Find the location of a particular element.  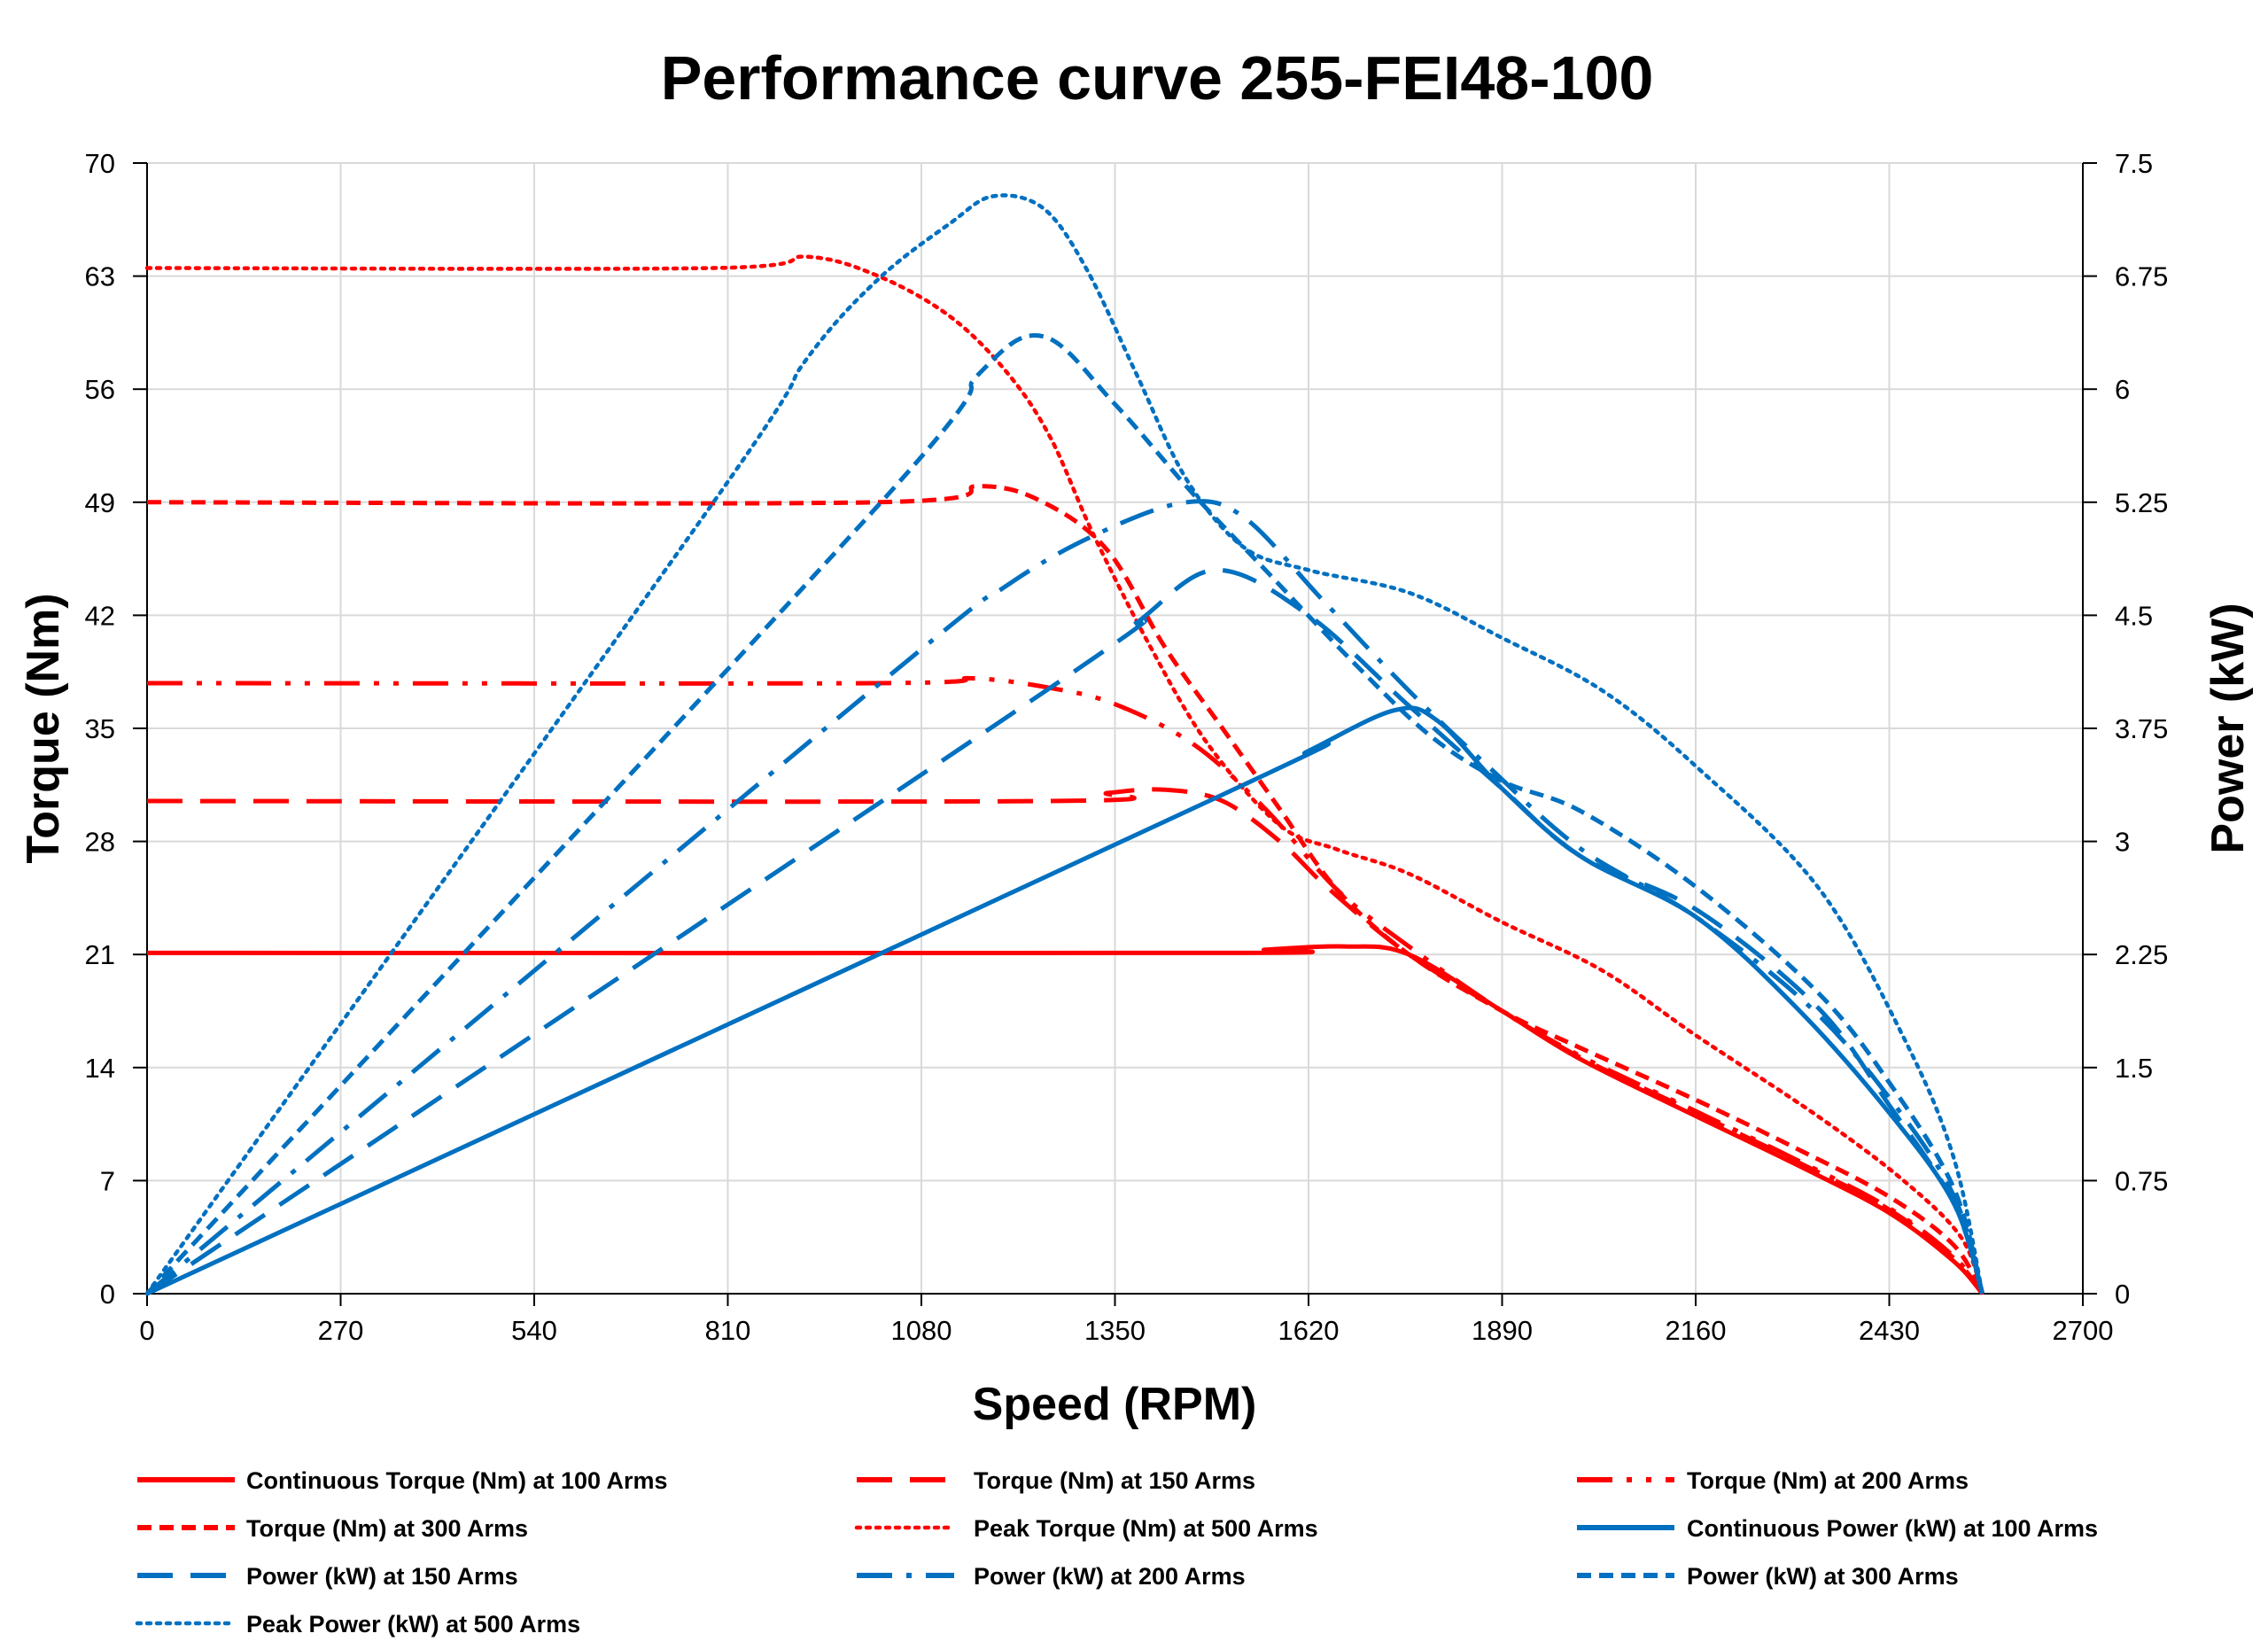

x-tick-label: 1350 is located at coordinates (1115, 1330).